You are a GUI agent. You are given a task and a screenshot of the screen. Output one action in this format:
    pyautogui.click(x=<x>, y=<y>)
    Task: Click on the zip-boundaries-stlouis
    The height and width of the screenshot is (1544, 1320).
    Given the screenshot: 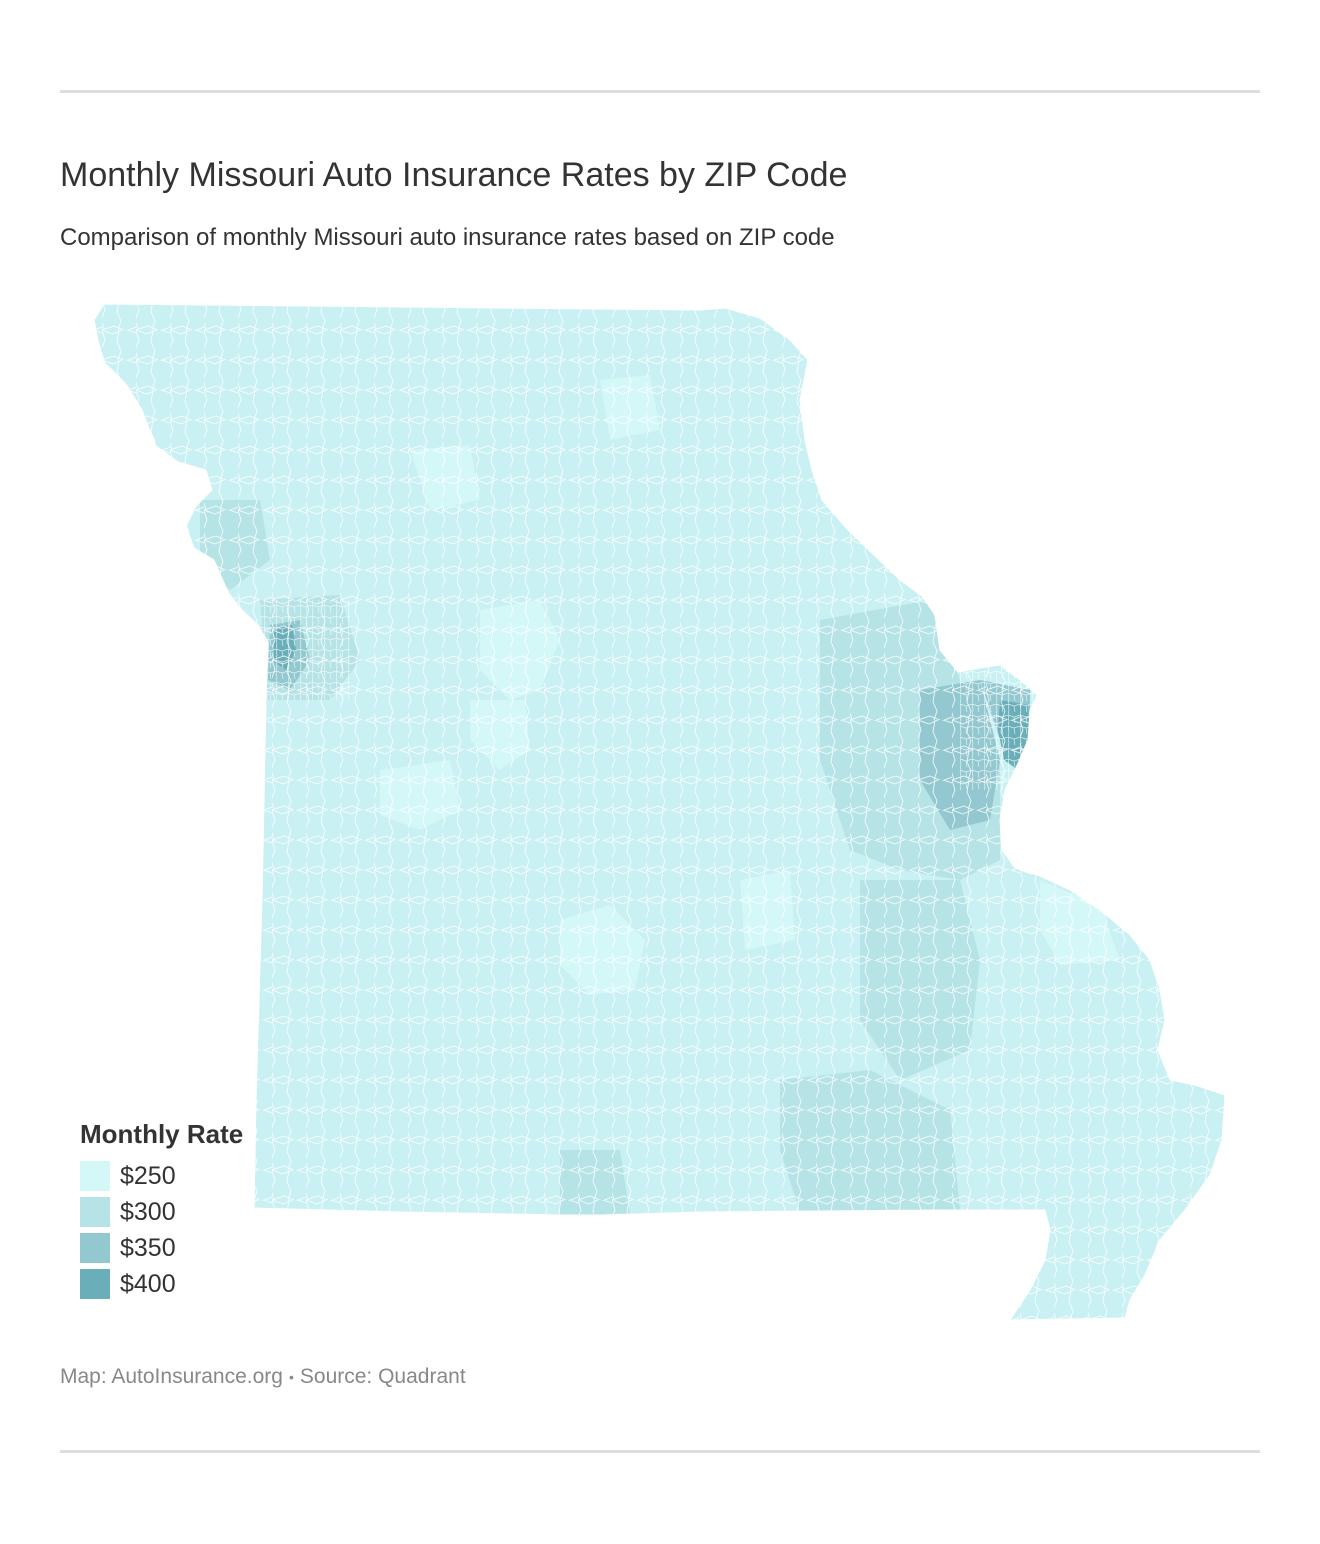 What is the action you would take?
    pyautogui.click(x=1000, y=730)
    